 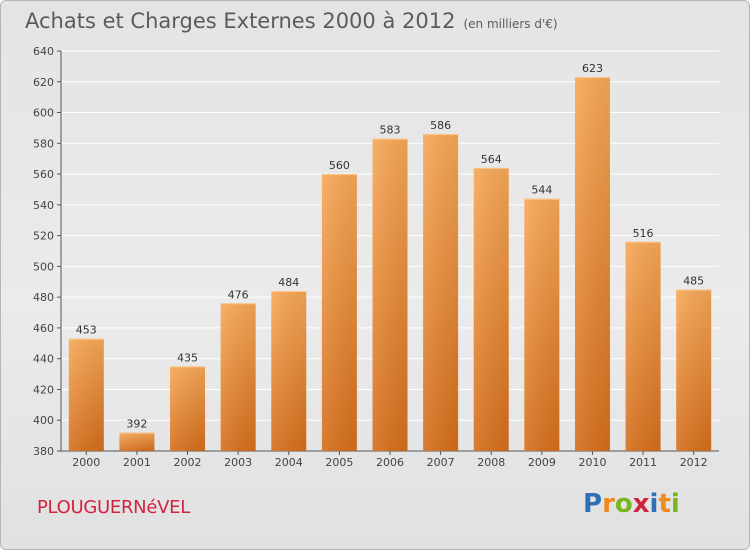 I want to click on bar-shade-2007, so click(x=441, y=293).